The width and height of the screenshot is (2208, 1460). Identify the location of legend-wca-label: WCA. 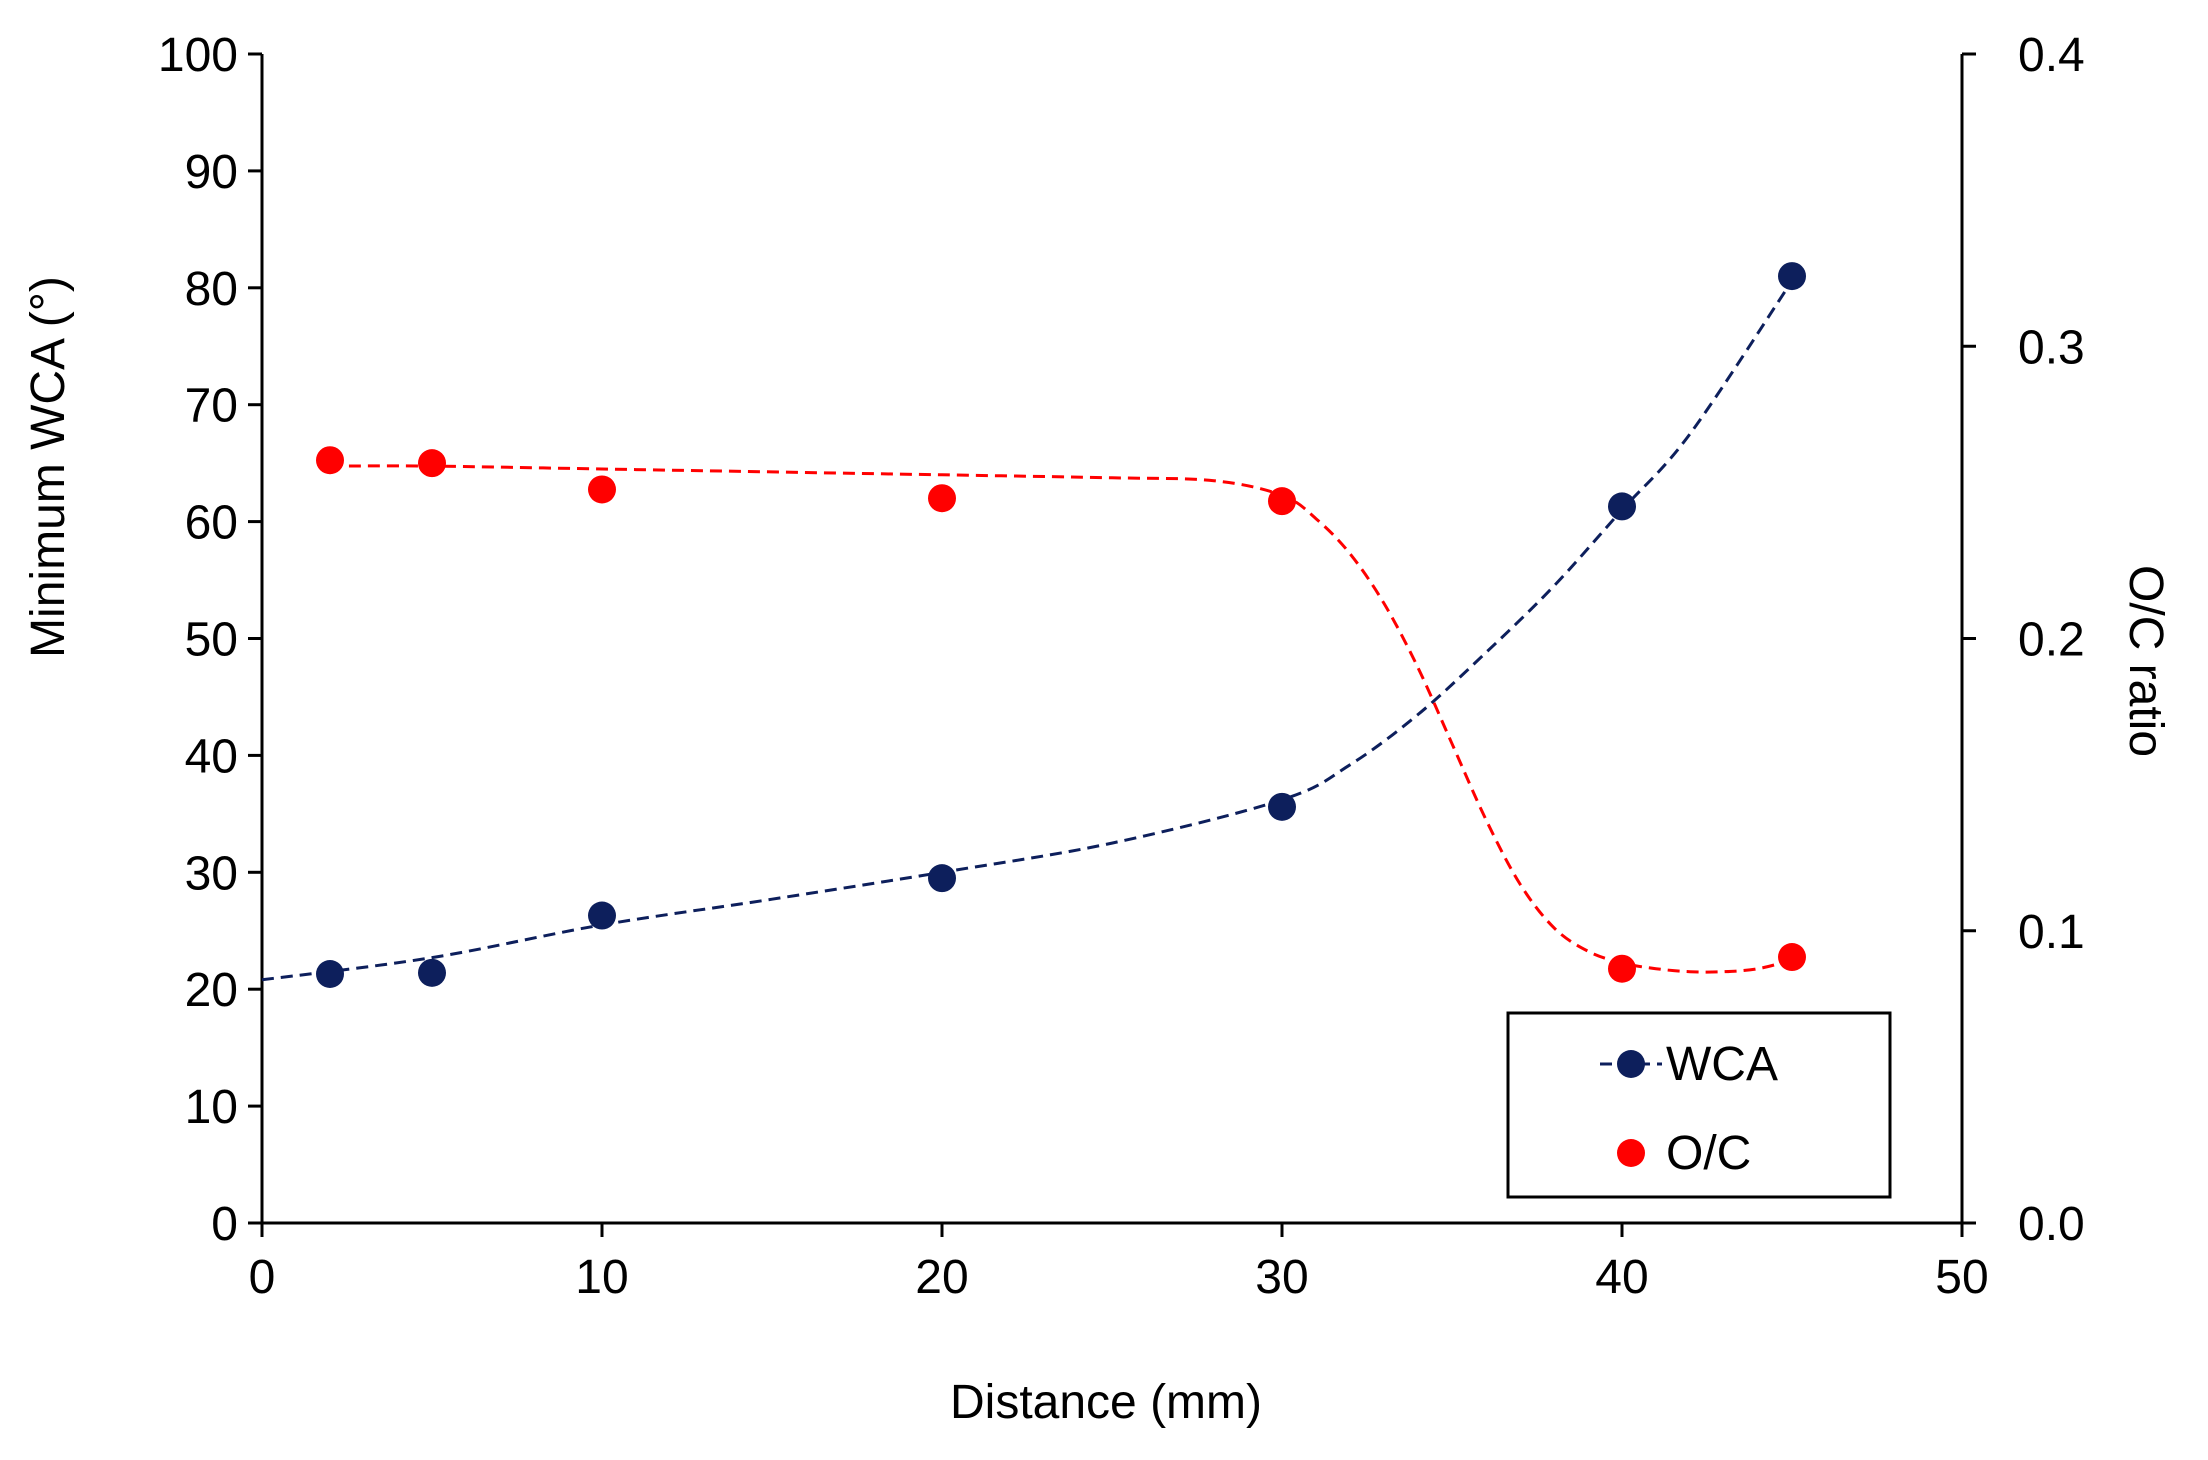
(1722, 1064).